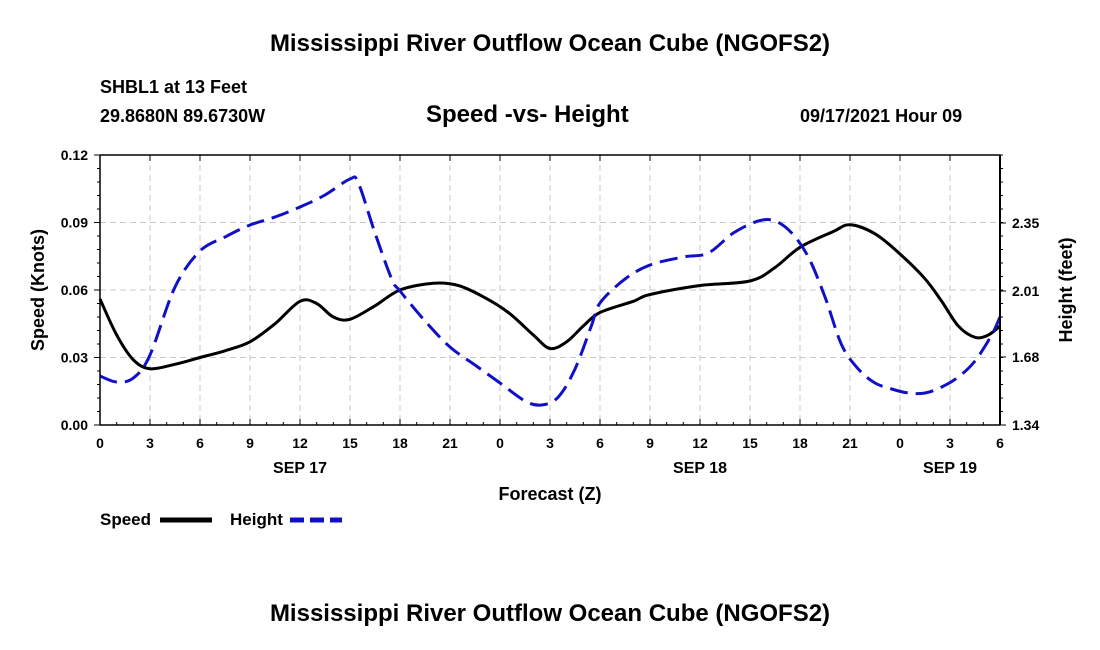 The width and height of the screenshot is (1100, 650). What do you see at coordinates (125, 519) in the screenshot?
I see `legend-speed-label: Speed` at bounding box center [125, 519].